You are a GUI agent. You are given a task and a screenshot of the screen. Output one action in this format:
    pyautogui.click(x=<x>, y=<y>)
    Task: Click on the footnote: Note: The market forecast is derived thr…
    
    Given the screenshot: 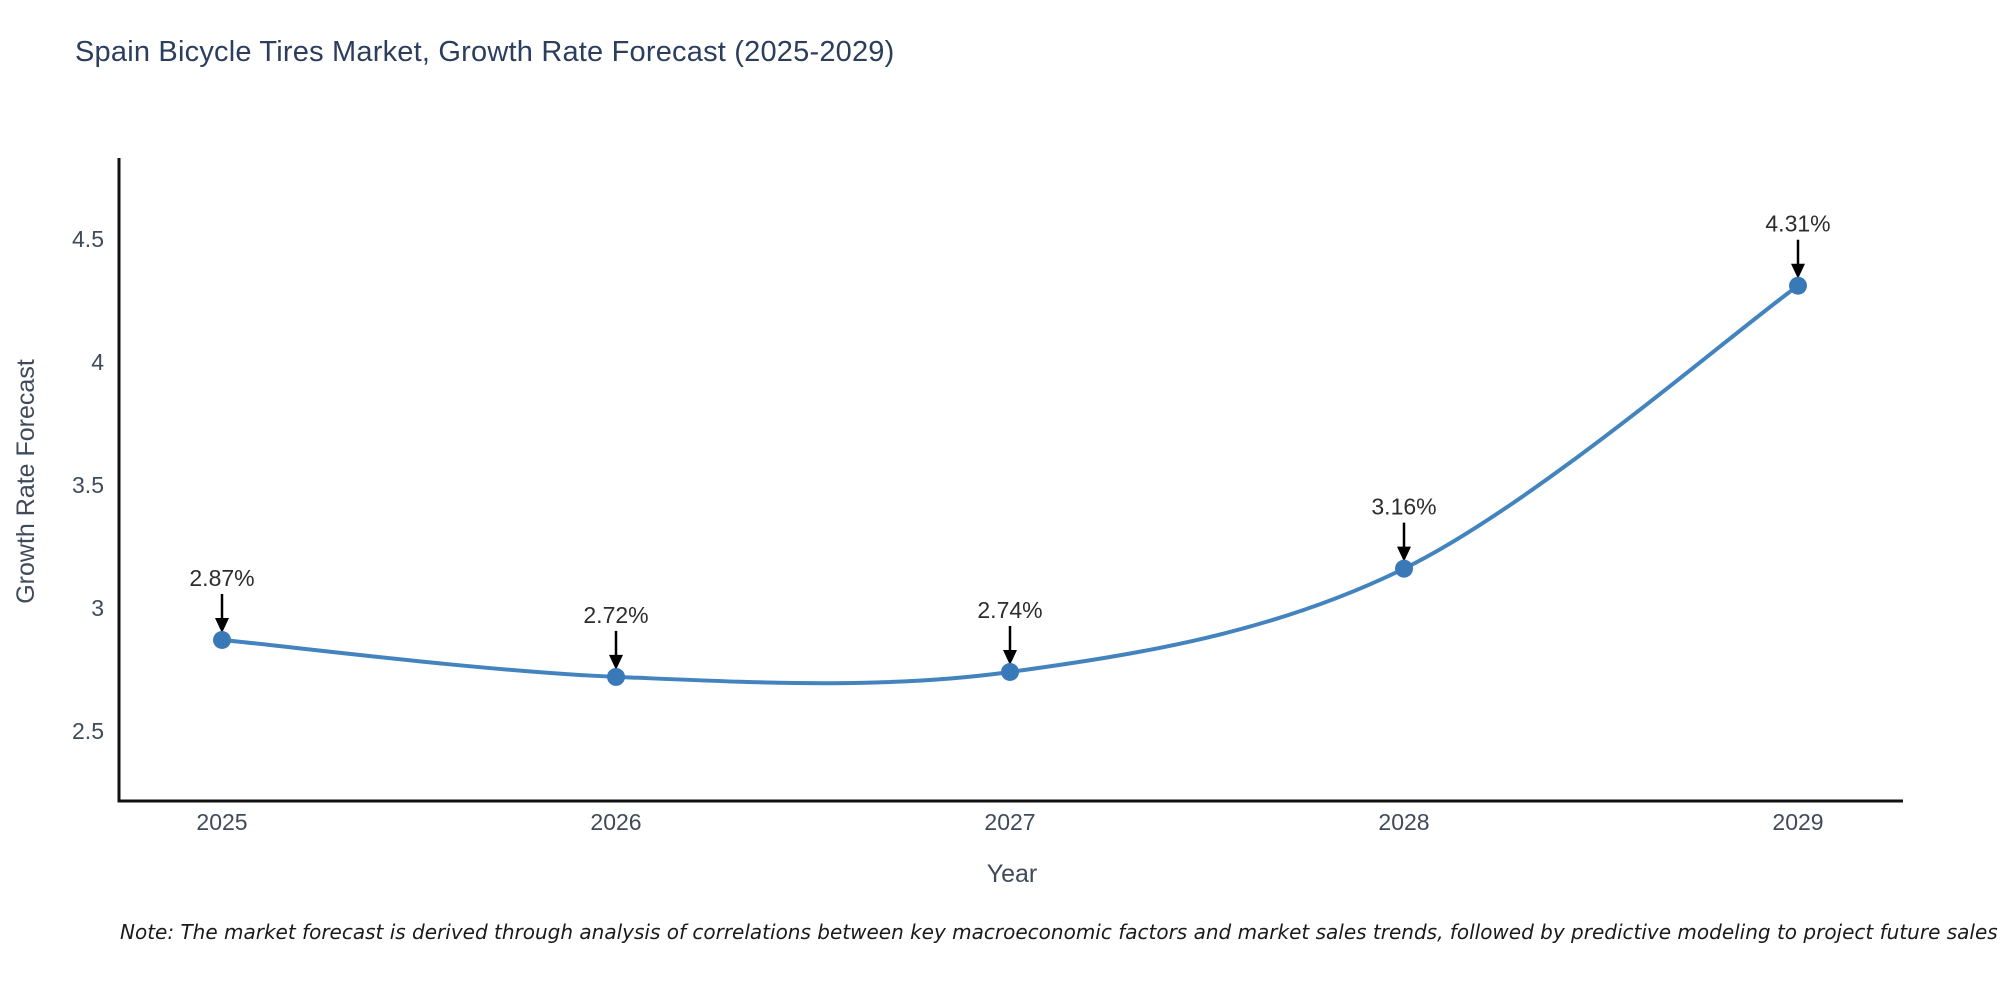 What is the action you would take?
    pyautogui.click(x=1059, y=932)
    